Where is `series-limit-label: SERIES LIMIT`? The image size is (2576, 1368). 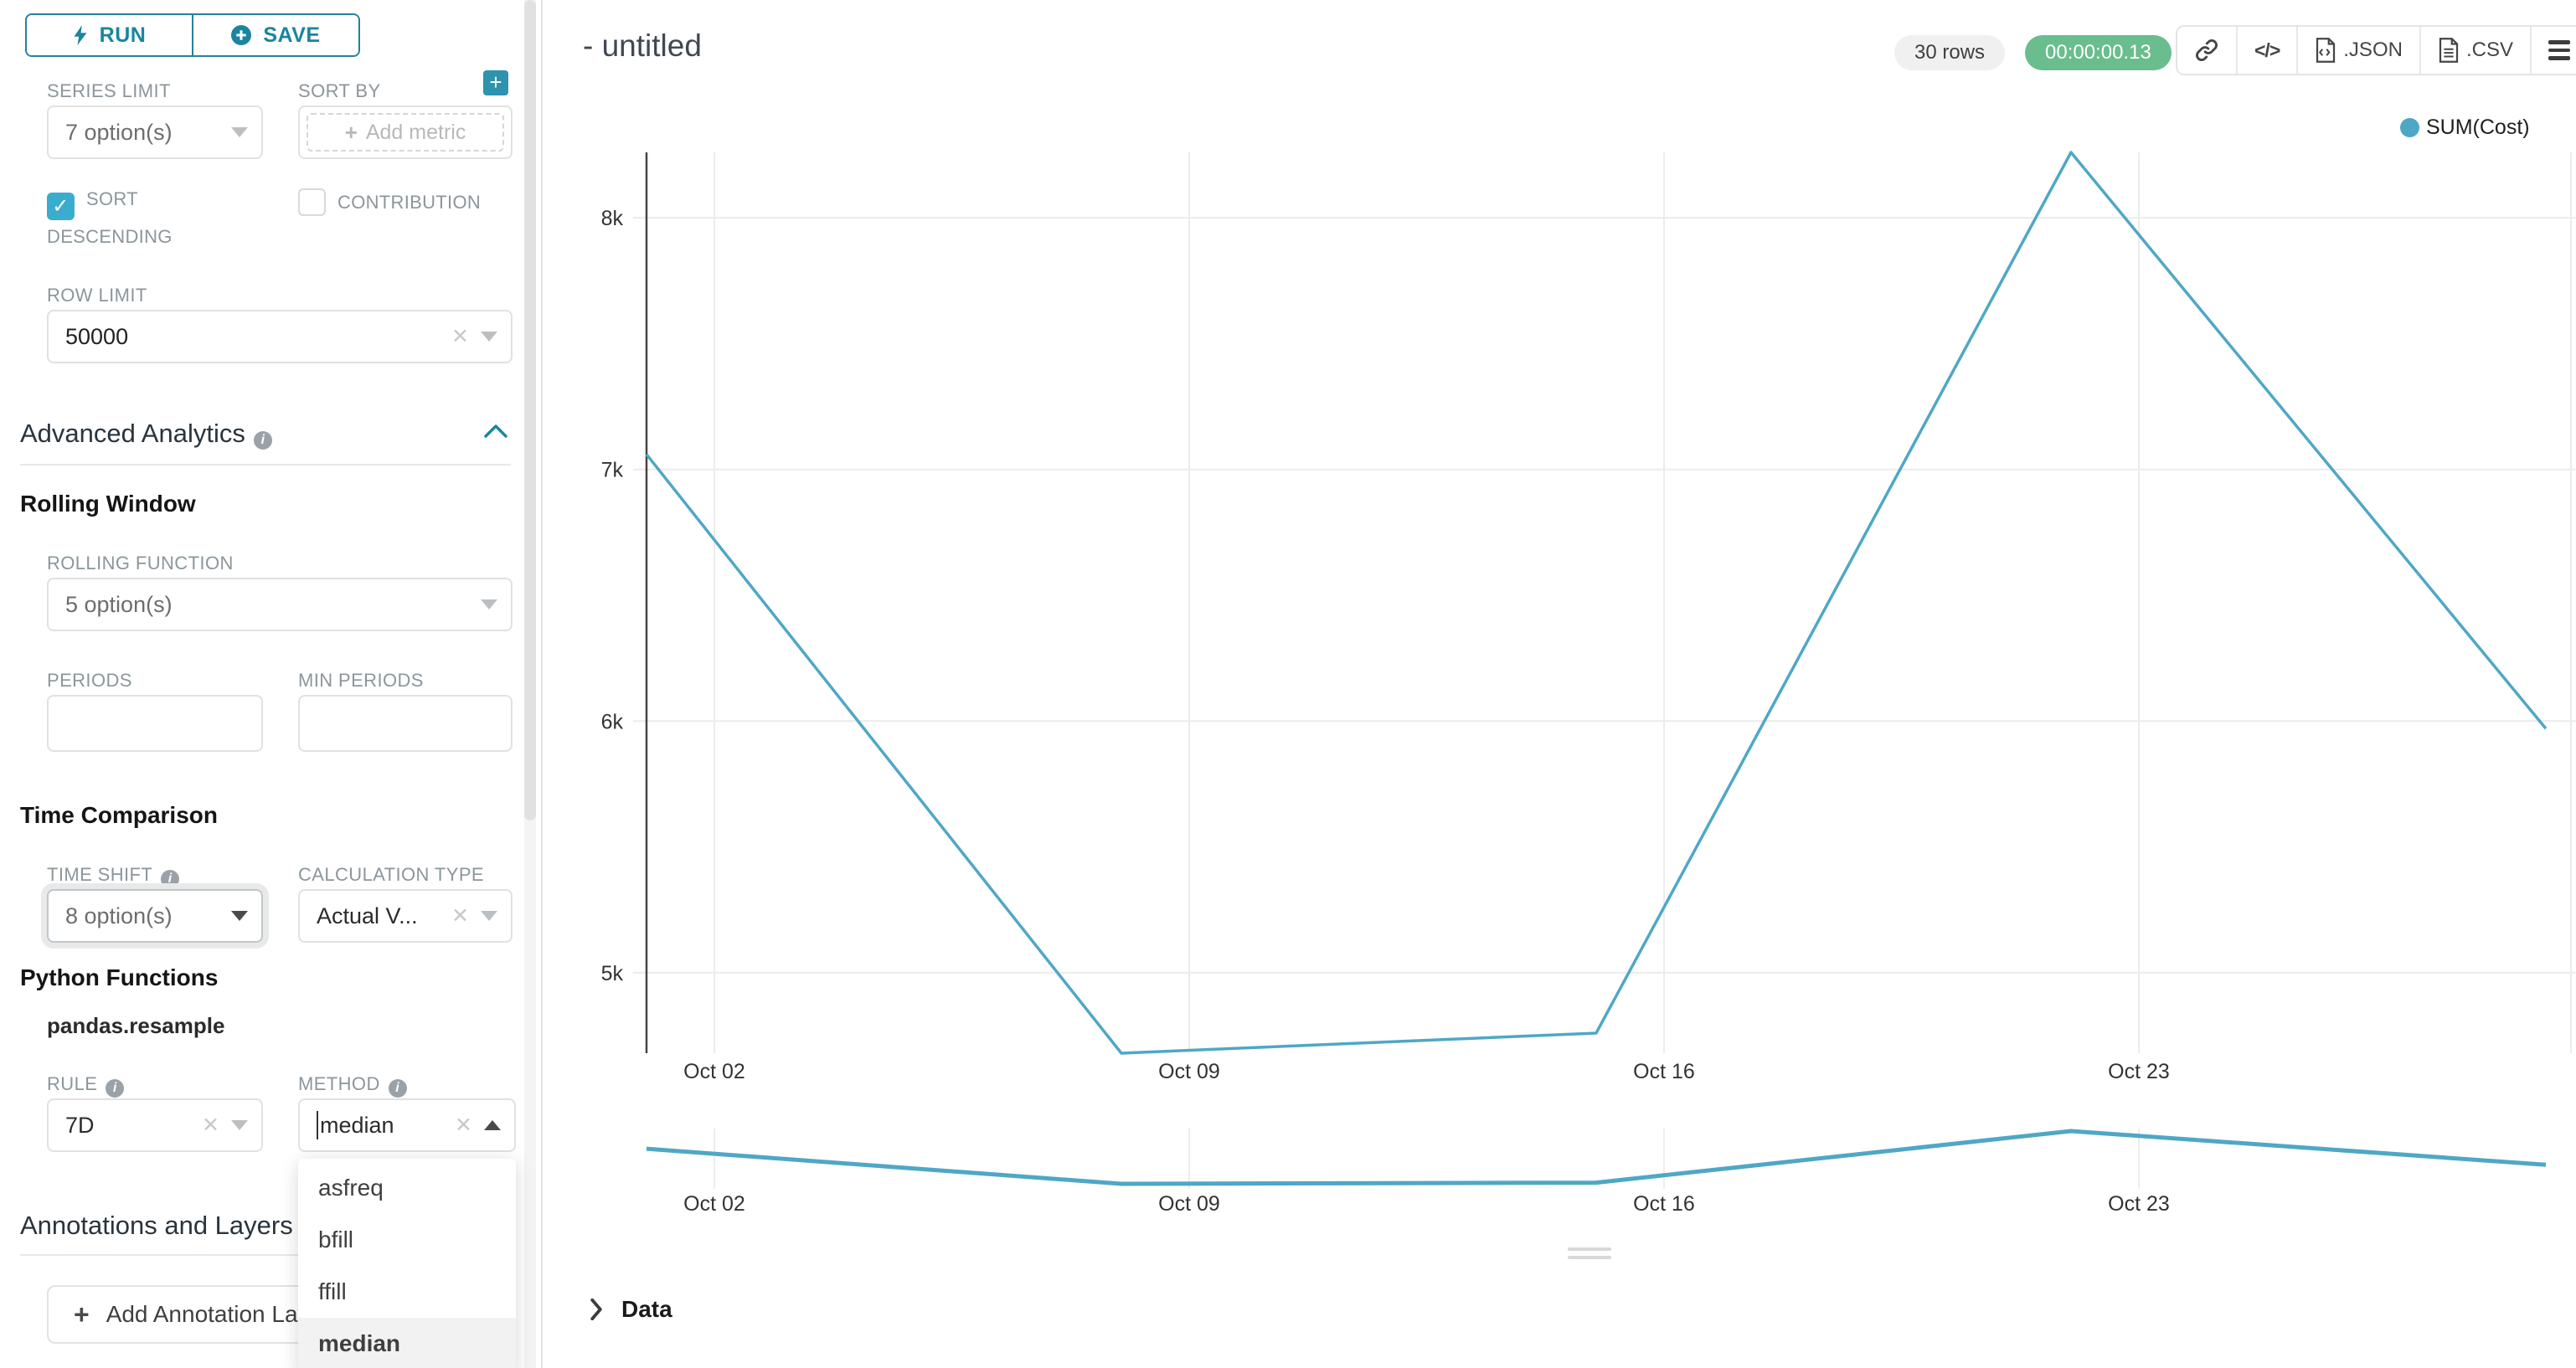
series-limit-label: SERIES LIMIT is located at coordinates (109, 90).